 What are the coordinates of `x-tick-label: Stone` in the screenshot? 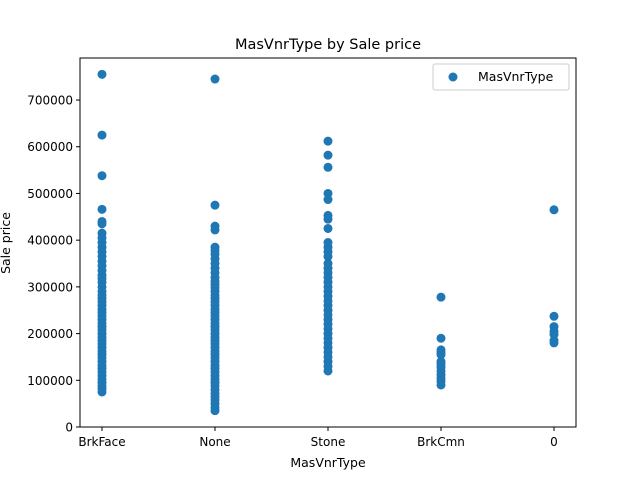 It's located at (328, 442).